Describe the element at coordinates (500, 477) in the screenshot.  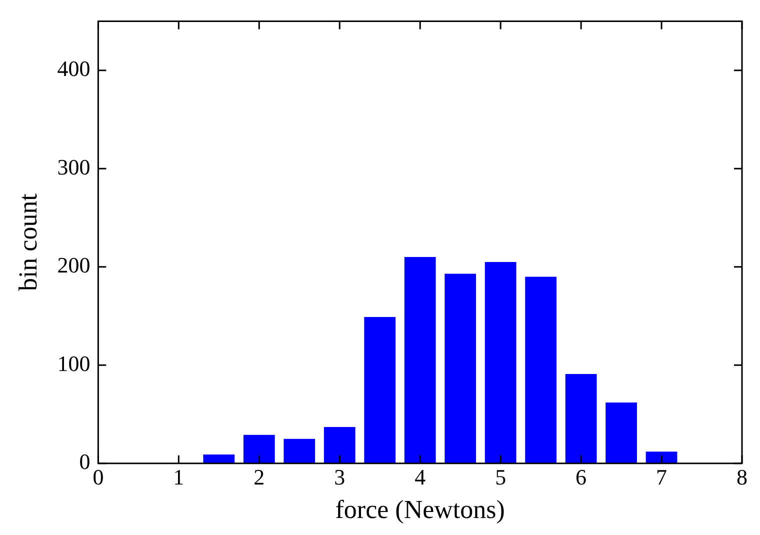
I see `x-tick-label: 5` at that location.